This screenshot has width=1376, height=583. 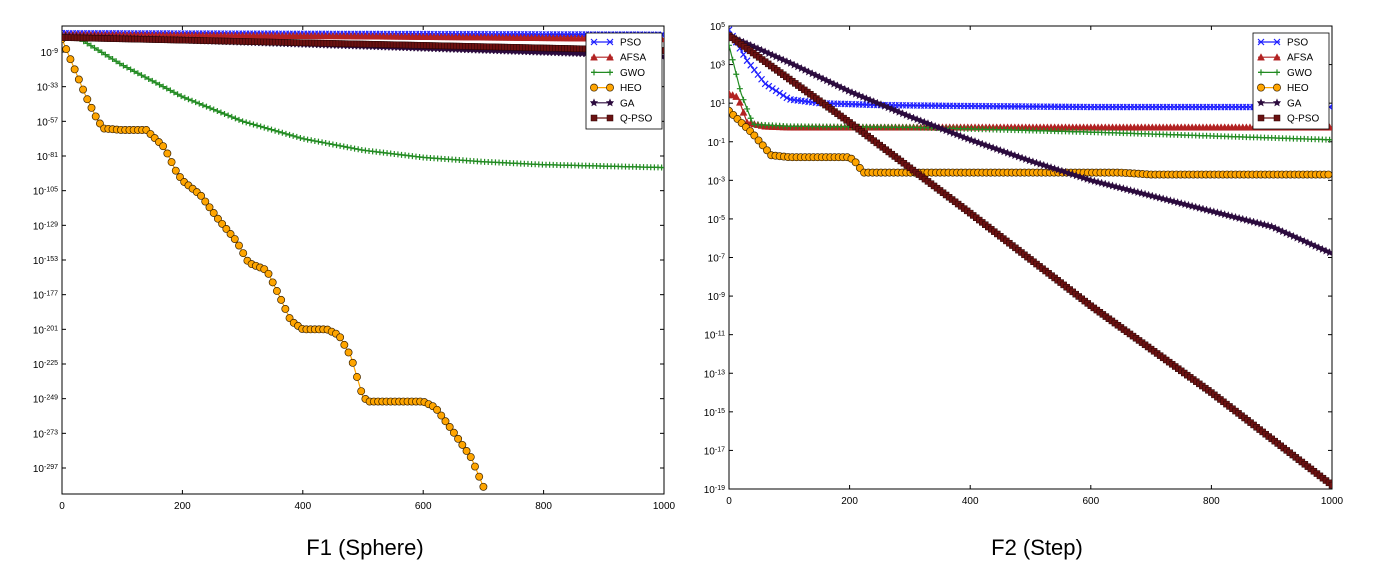 What do you see at coordinates (716, 182) in the screenshot?
I see `y-tick-label: 10⁻³` at bounding box center [716, 182].